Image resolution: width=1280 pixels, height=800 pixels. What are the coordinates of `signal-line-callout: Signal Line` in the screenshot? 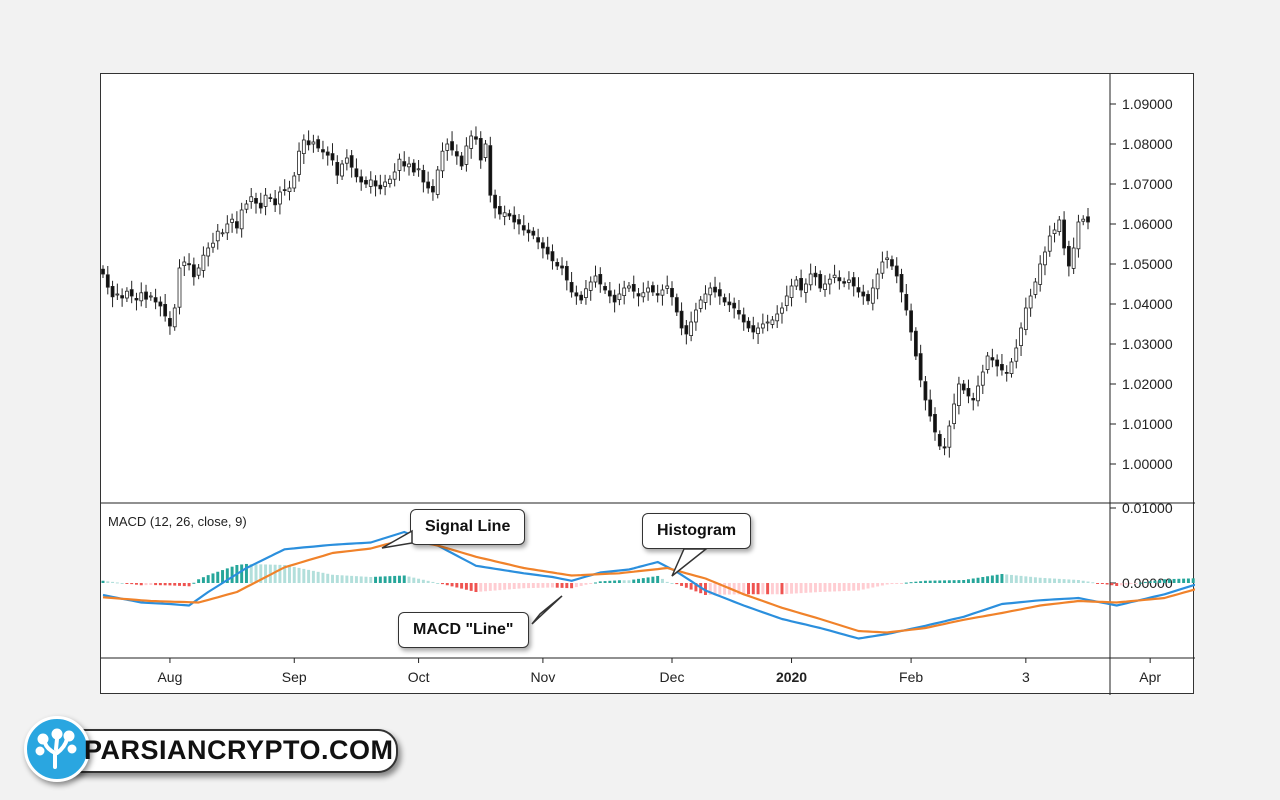 It's located at (468, 527).